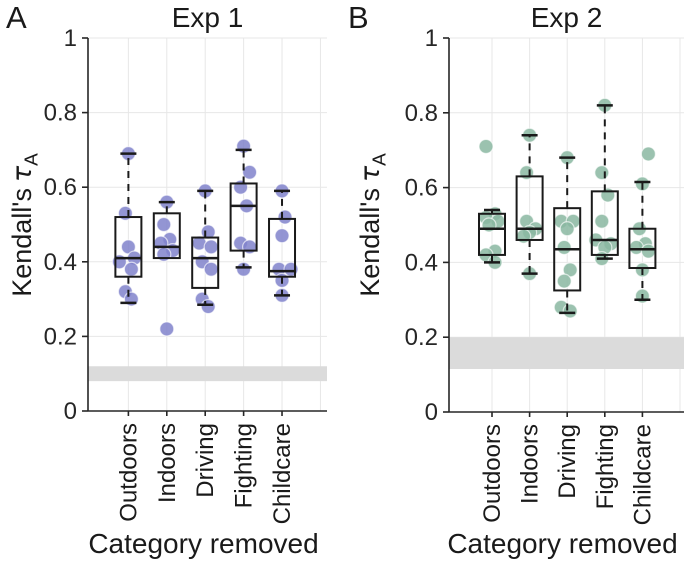  I want to click on panel-letter-b: B, so click(358, 17).